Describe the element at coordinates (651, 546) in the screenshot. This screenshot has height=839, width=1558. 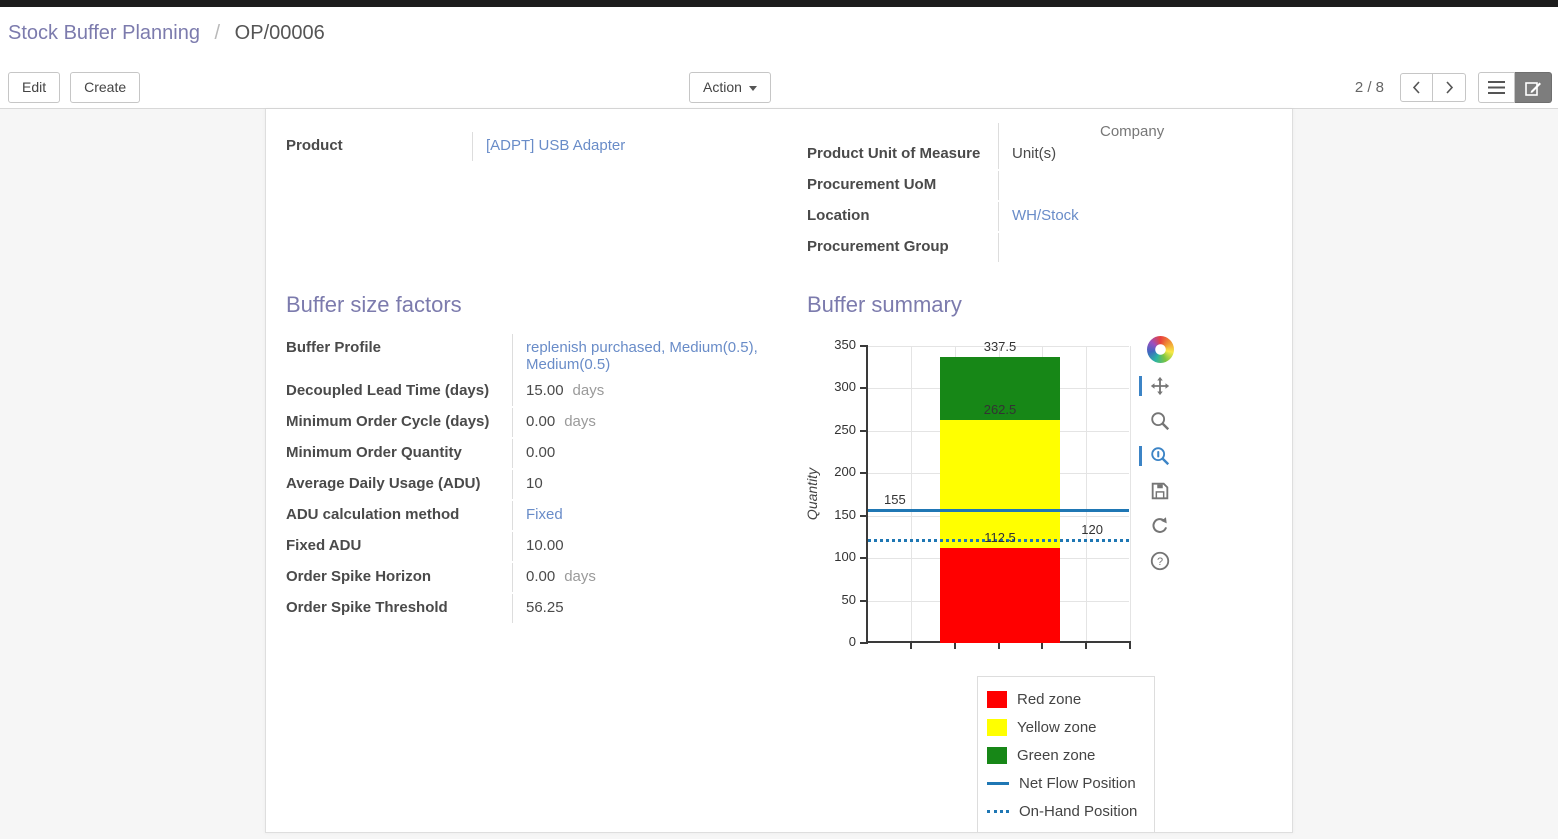
I see `field-value: 10.00` at that location.